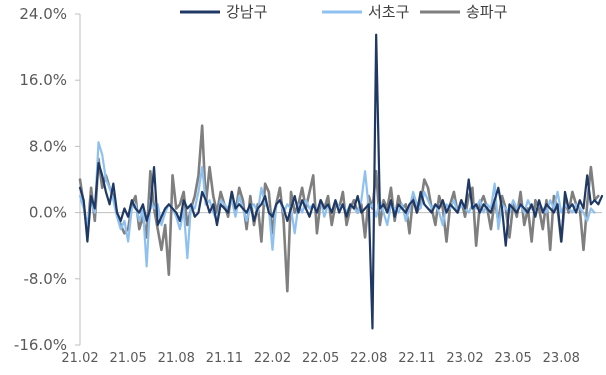 This screenshot has width=606, height=375. What do you see at coordinates (561, 358) in the screenshot?
I see `x-tick-label: 23.08` at bounding box center [561, 358].